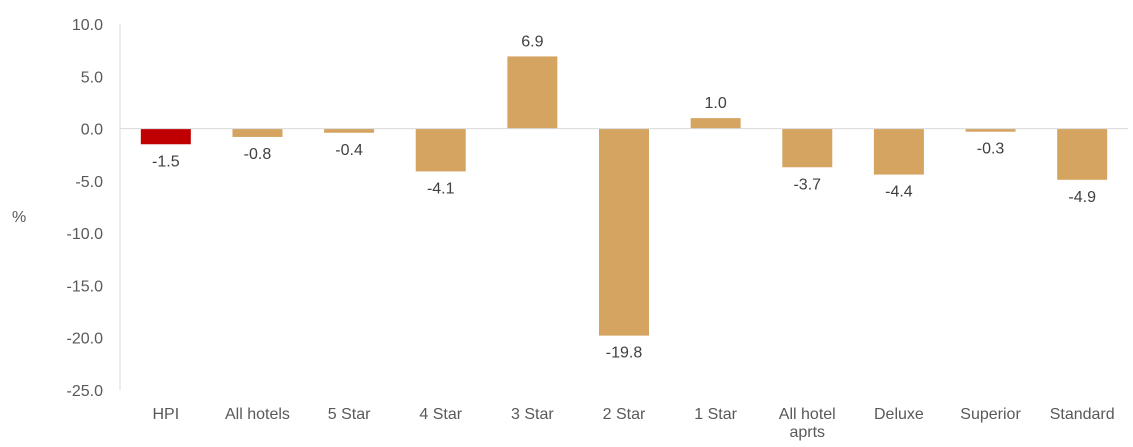  What do you see at coordinates (899, 192) in the screenshot?
I see `data-label: -4.4` at bounding box center [899, 192].